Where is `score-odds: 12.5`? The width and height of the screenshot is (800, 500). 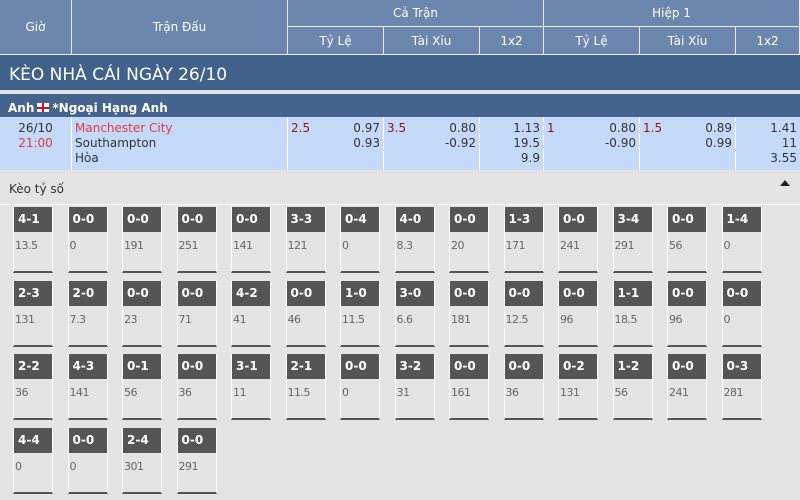
score-odds: 12.5 is located at coordinates (517, 319).